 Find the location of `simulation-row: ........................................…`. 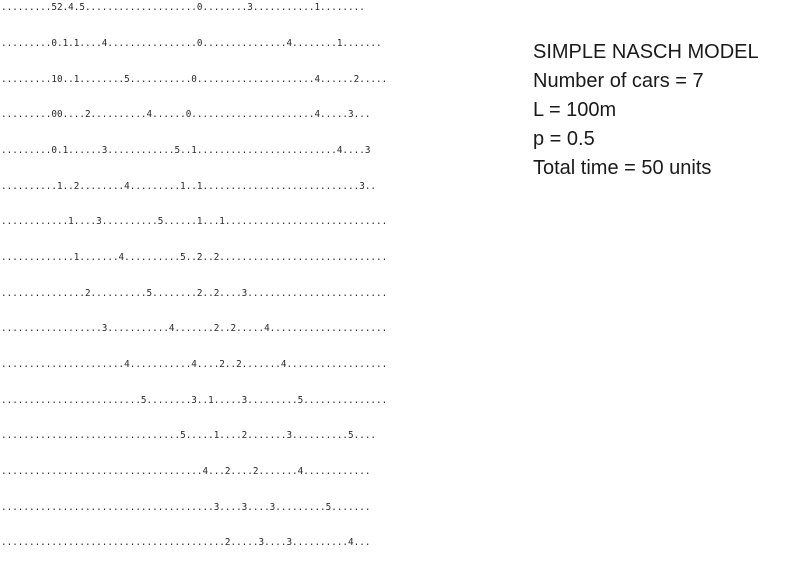

simulation-row: ........................................… is located at coordinates (186, 542).